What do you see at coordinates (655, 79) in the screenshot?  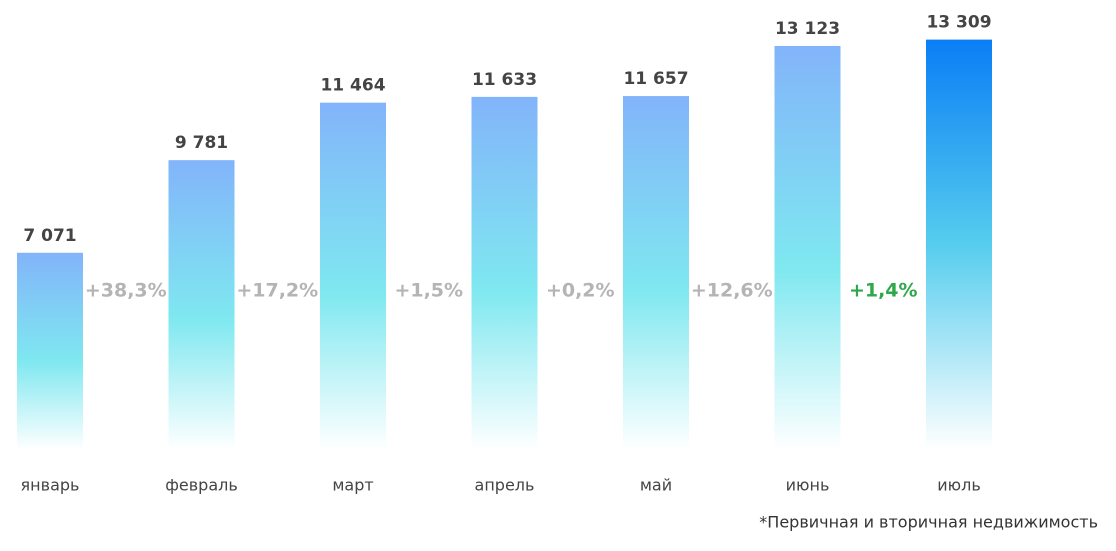 I see `value-label: 11 657` at bounding box center [655, 79].